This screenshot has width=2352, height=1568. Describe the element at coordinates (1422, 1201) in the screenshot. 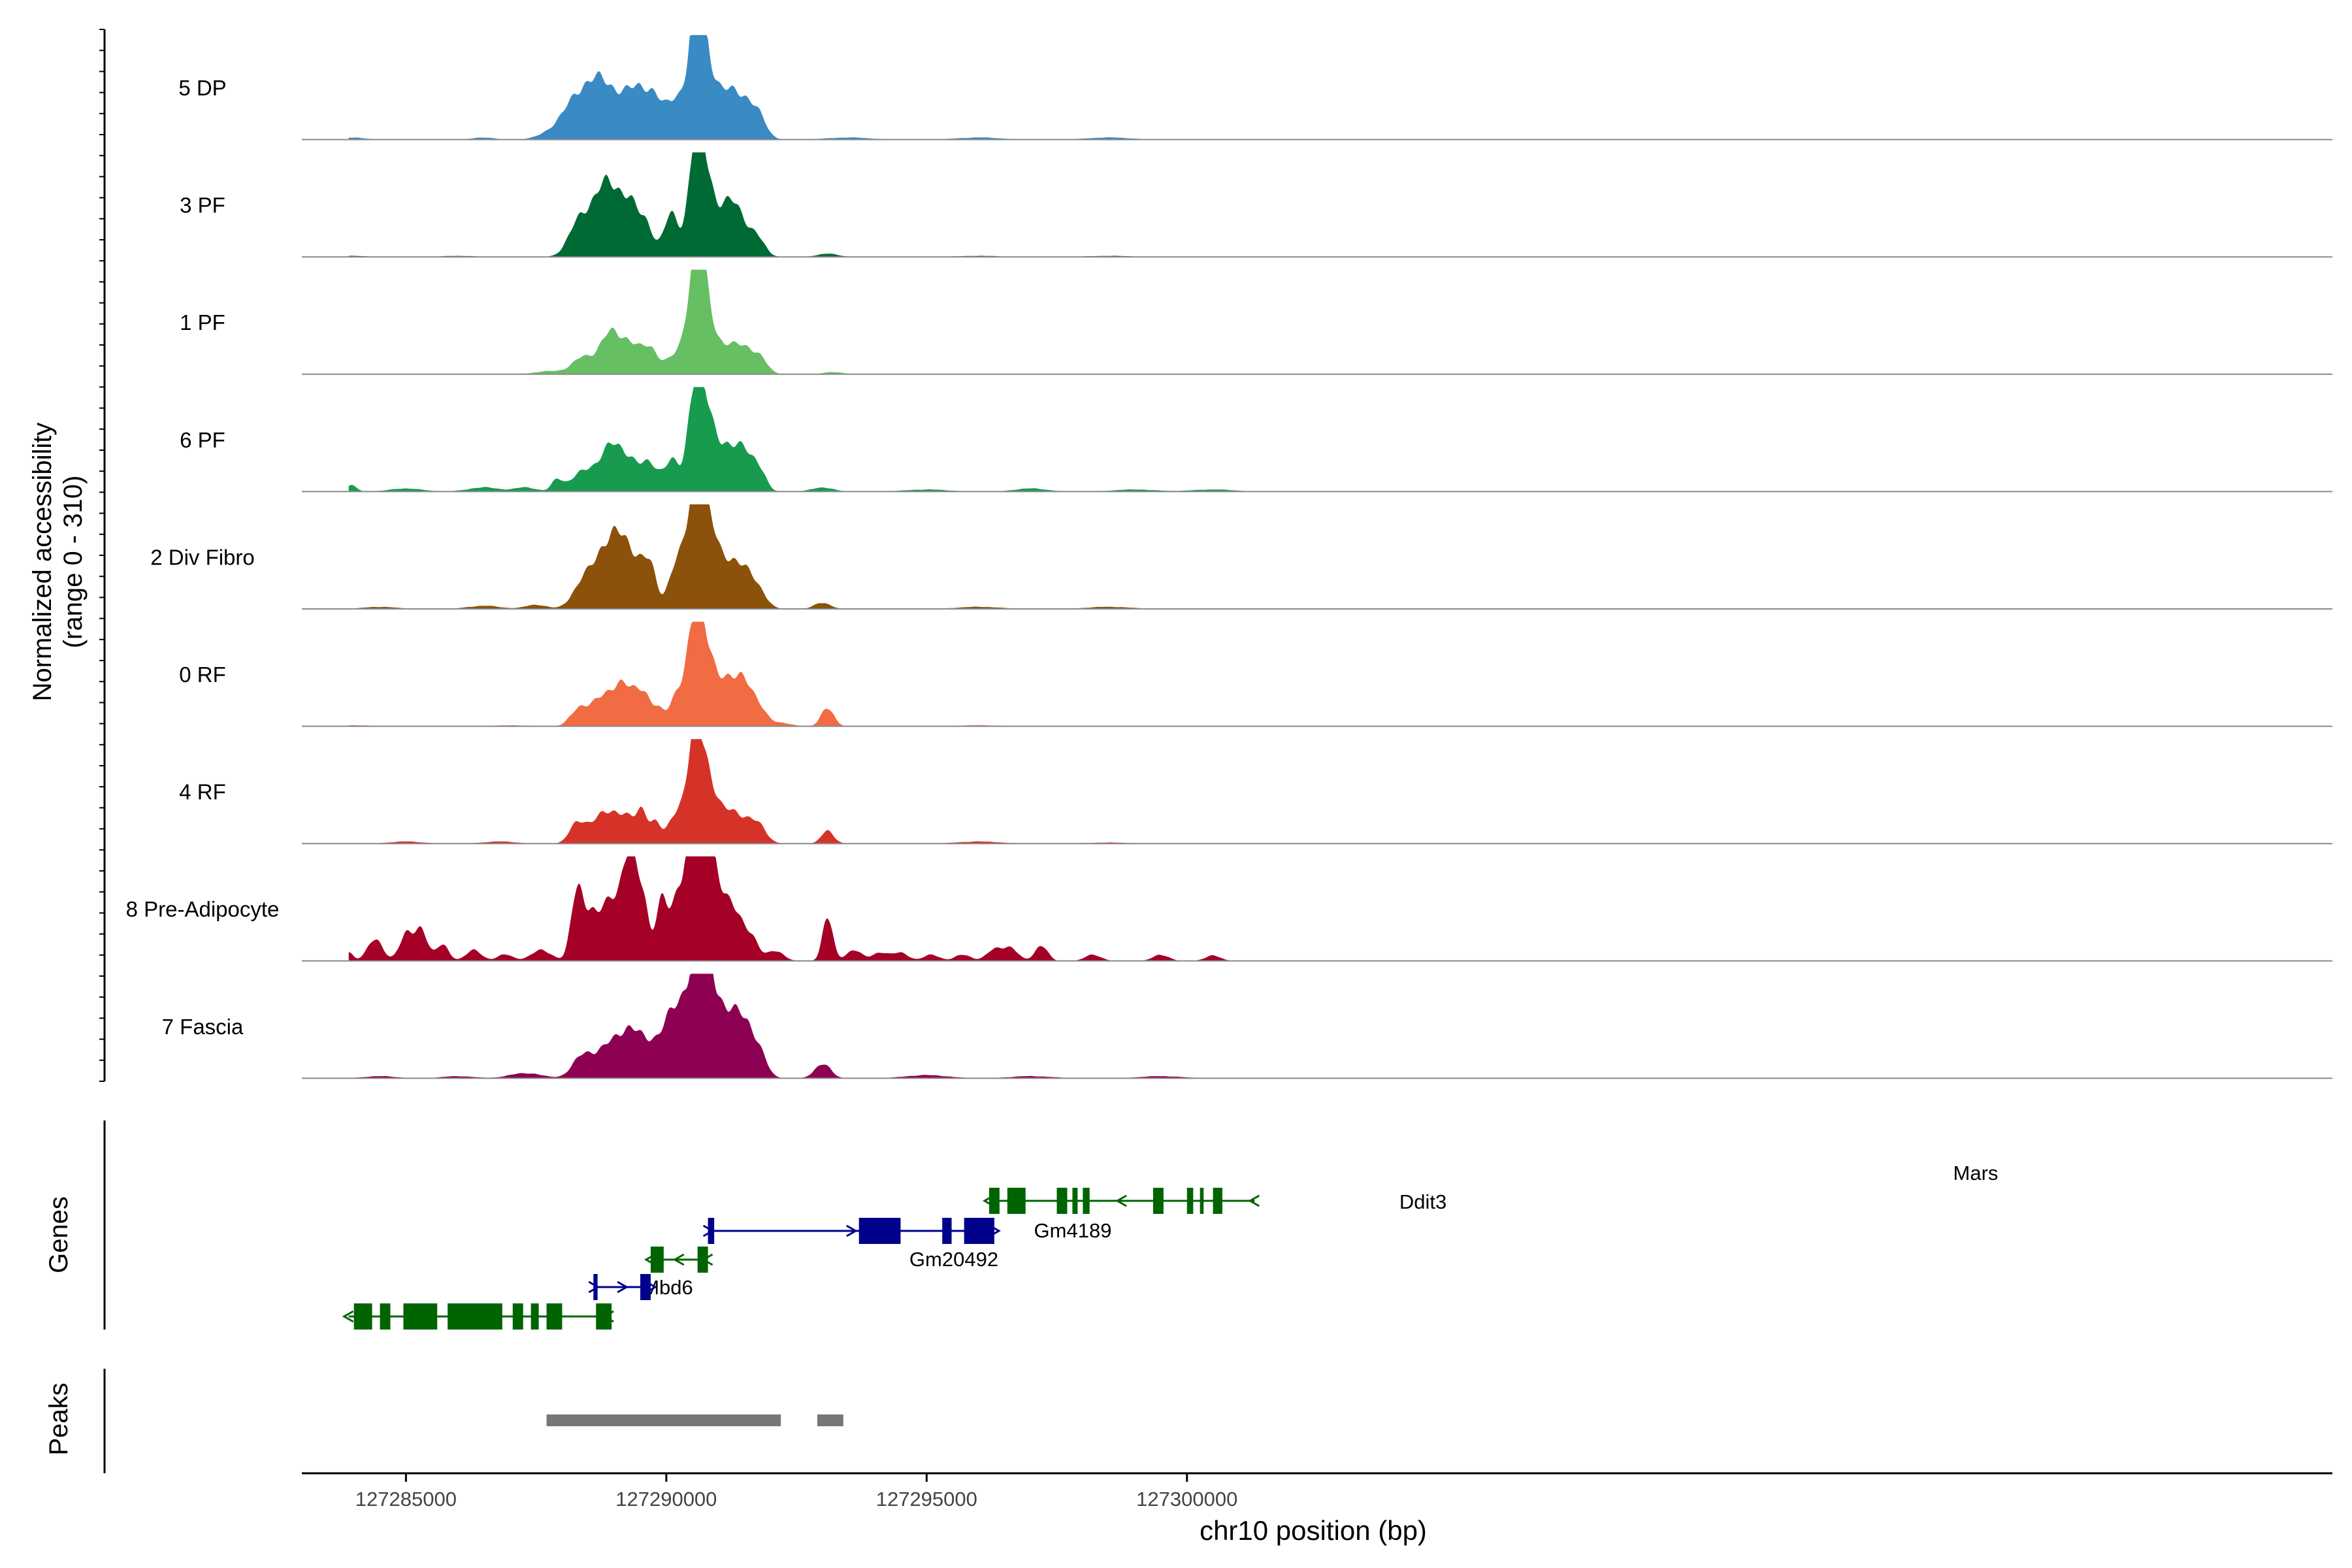

I see `gene-label-Ddit3: Ddit3` at that location.